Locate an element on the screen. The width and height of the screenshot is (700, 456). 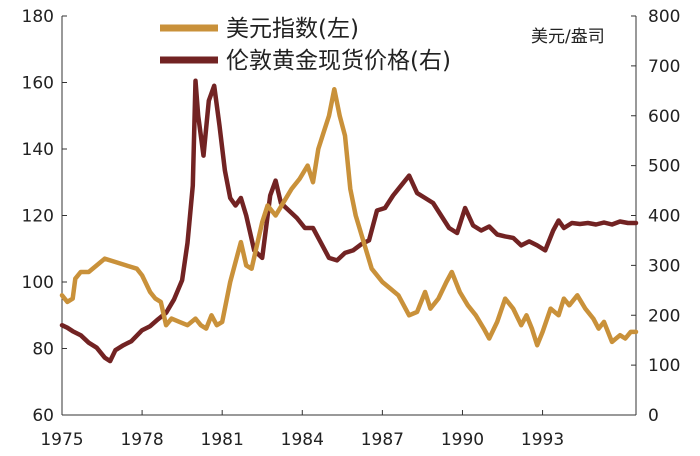
x-tick-label: 1978 is located at coordinates (141, 440).